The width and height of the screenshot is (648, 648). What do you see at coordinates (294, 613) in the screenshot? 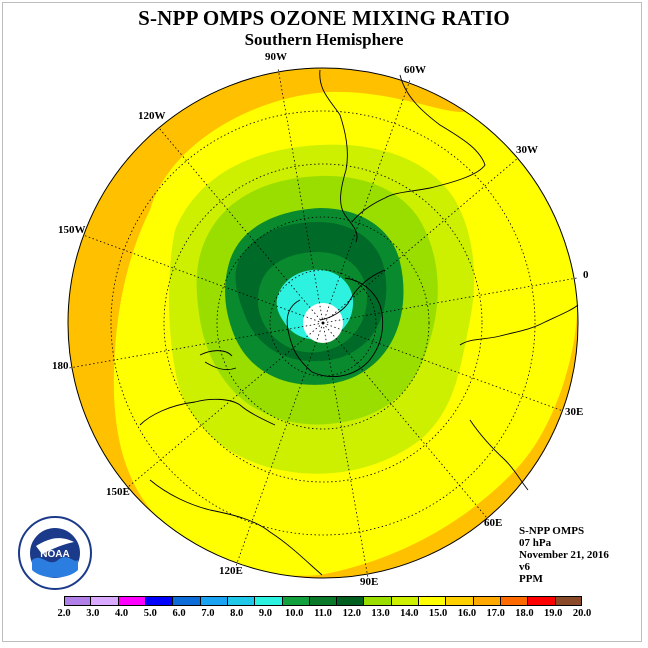
I see `colorbar-tick-label: 10.0` at bounding box center [294, 613].